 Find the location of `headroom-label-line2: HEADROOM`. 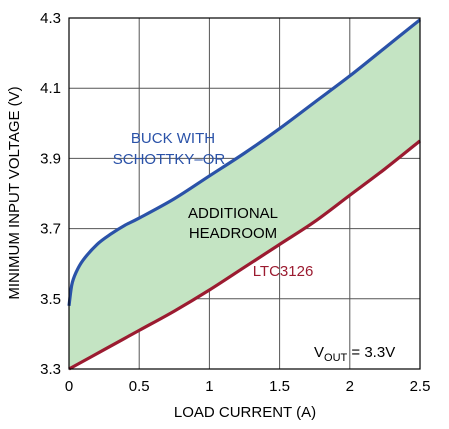

headroom-label-line2: HEADROOM is located at coordinates (233, 233).